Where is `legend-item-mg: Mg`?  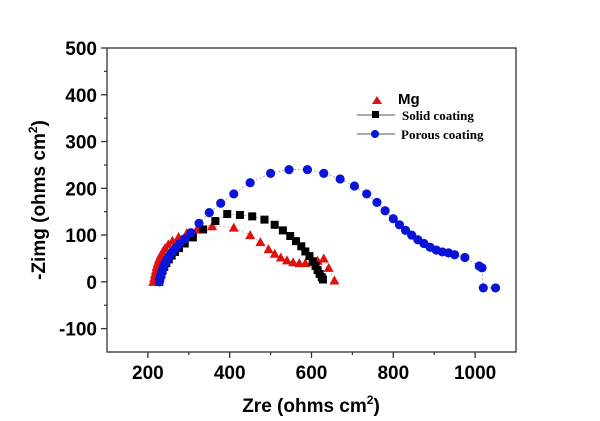
legend-item-mg: Mg is located at coordinates (396, 99).